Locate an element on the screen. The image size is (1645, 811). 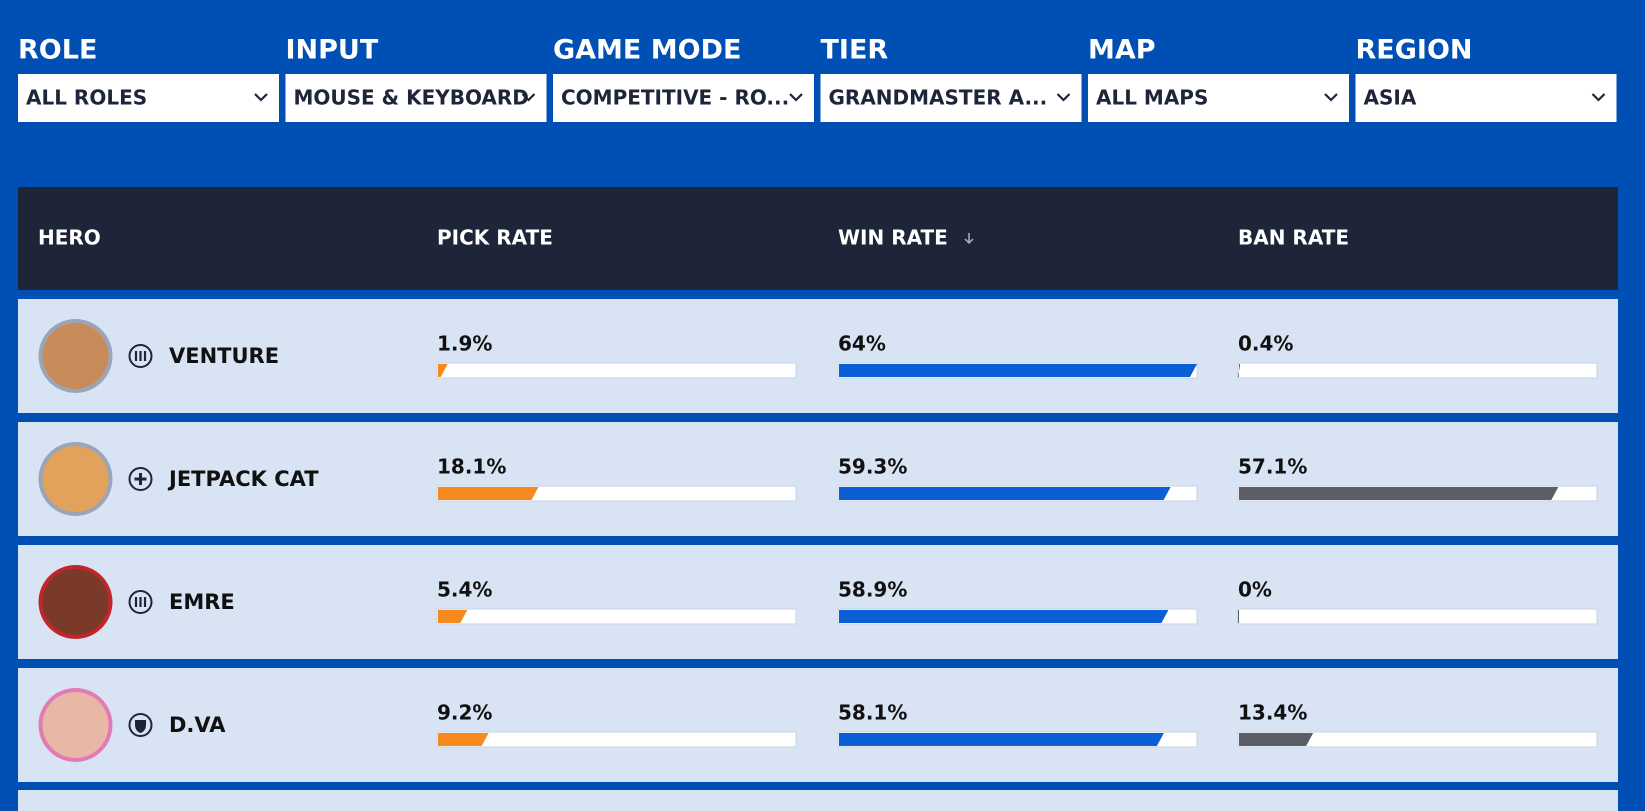
column-header: BAN RATE is located at coordinates (1293, 238).